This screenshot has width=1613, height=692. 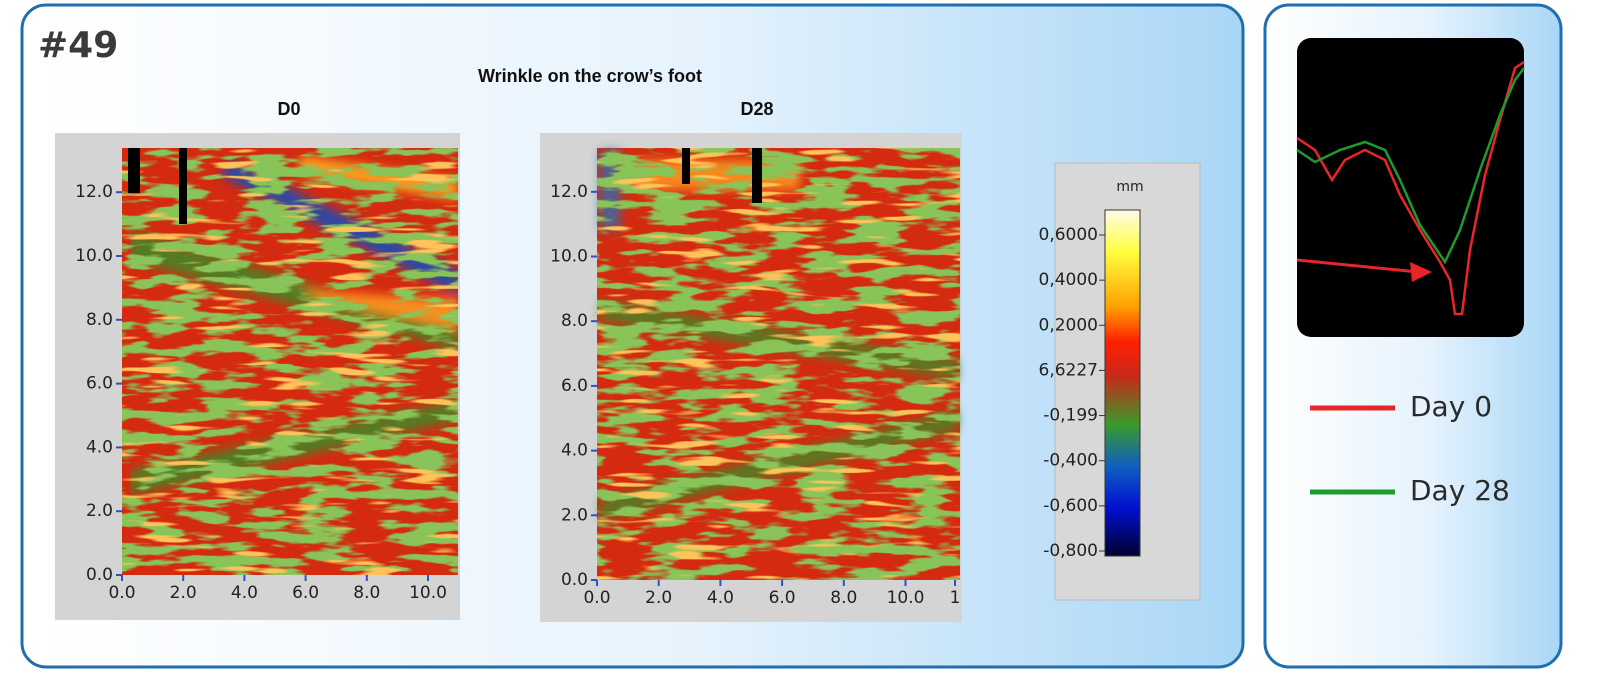 I want to click on colorbar, so click(x=1122, y=383).